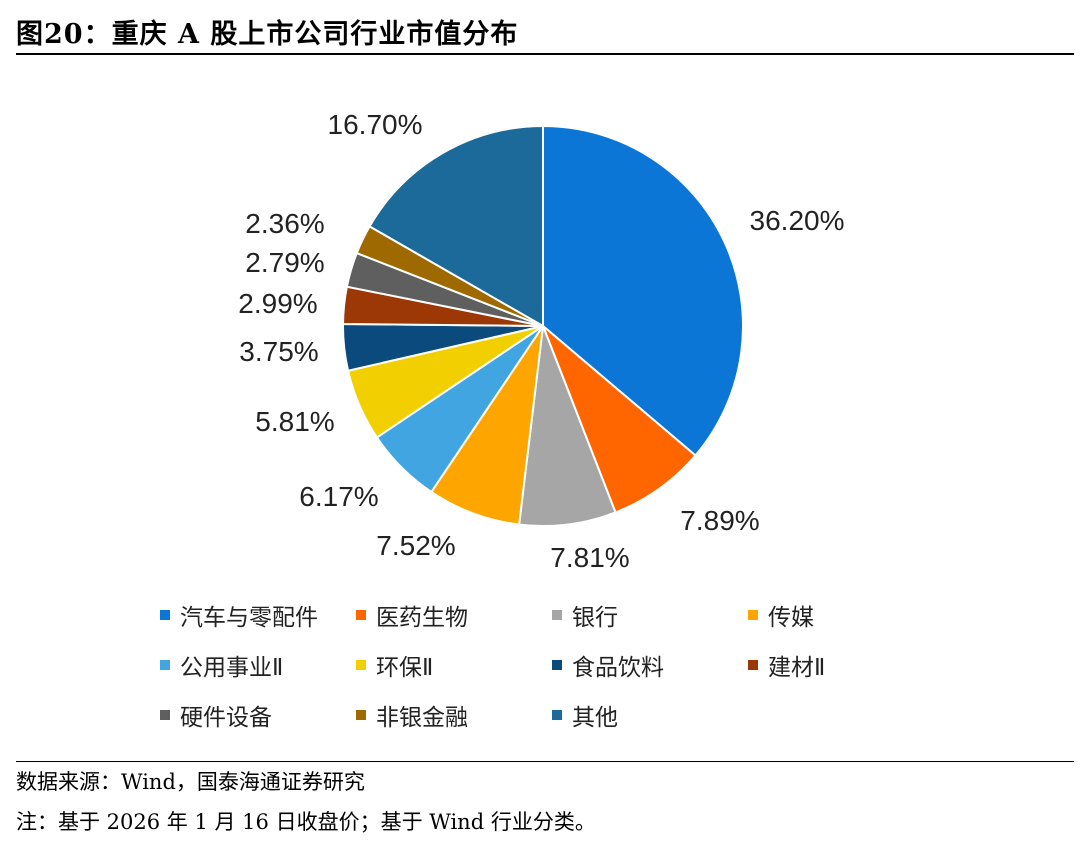 Image resolution: width=1080 pixels, height=845 pixels. What do you see at coordinates (415, 545) in the screenshot?
I see `slice-data-label: 7.52%` at bounding box center [415, 545].